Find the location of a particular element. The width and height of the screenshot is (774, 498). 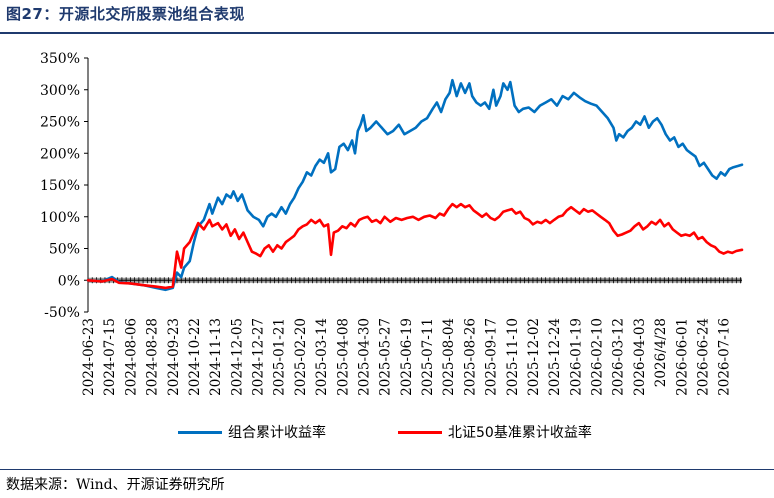

x-tick-label: 2025-08-04 is located at coordinates (449, 357).